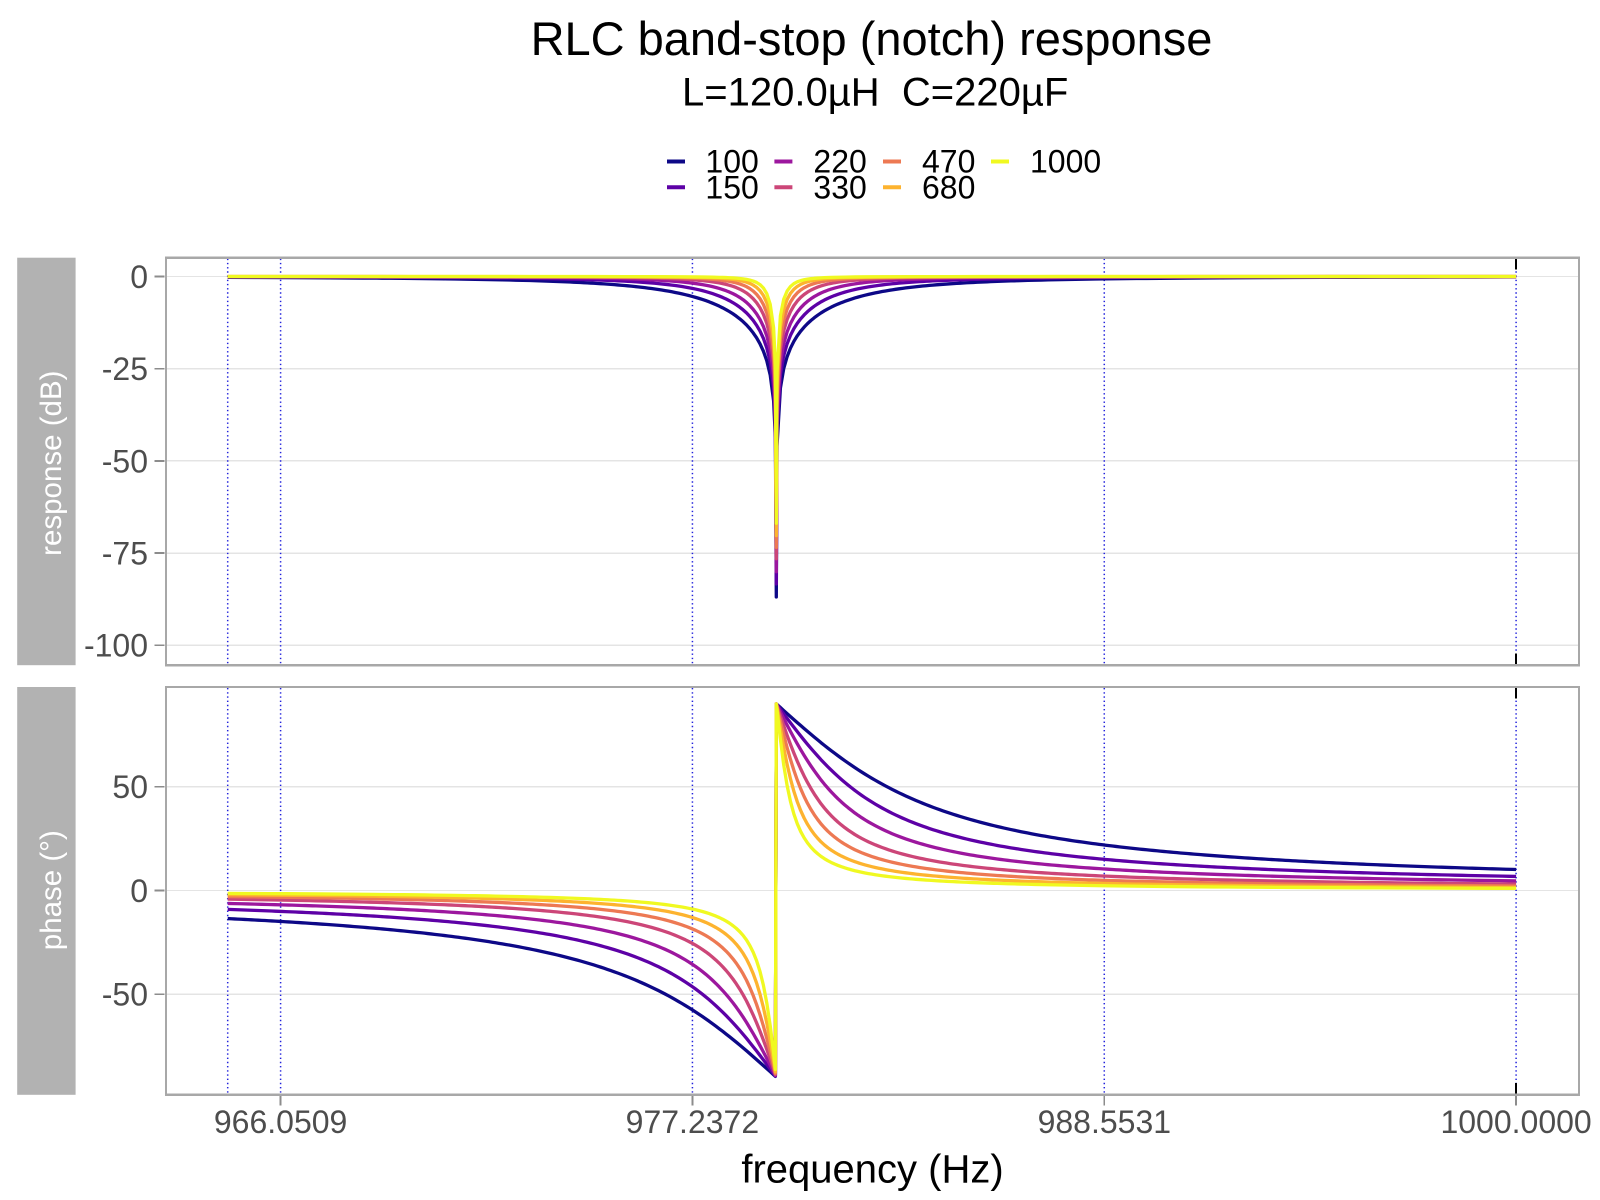 Image resolution: width=1600 pixels, height=1200 pixels. Describe the element at coordinates (839, 162) in the screenshot. I see `svg-text: 220` at that location.